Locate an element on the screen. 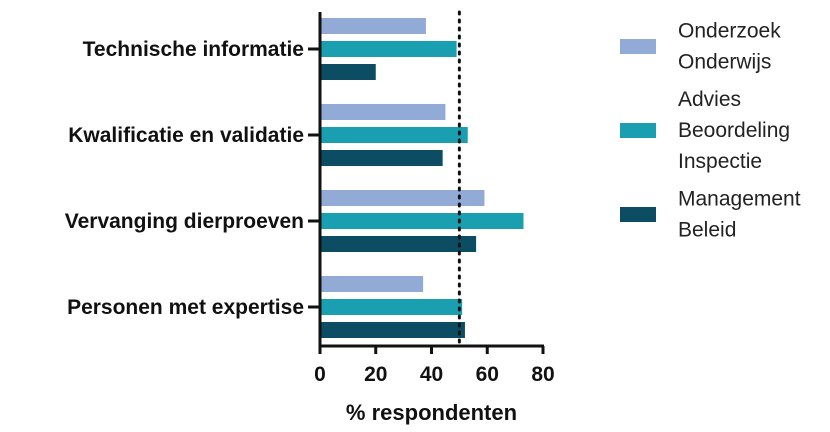 The width and height of the screenshot is (830, 432). legend-label-2: Management Beleid is located at coordinates (739, 215).